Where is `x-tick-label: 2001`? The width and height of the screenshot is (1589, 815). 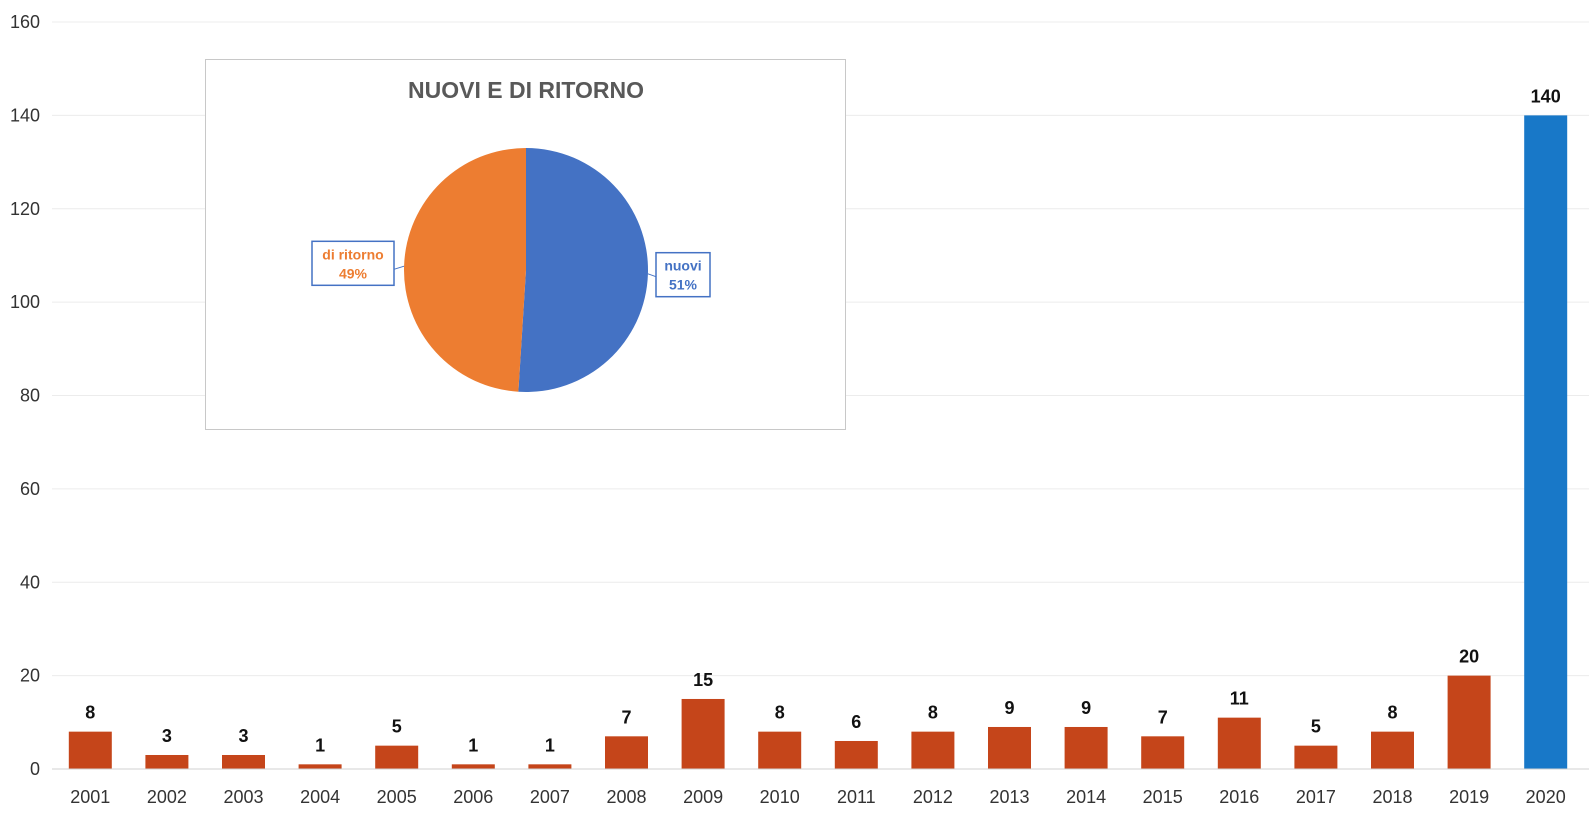 x-tick-label: 2001 is located at coordinates (90, 797).